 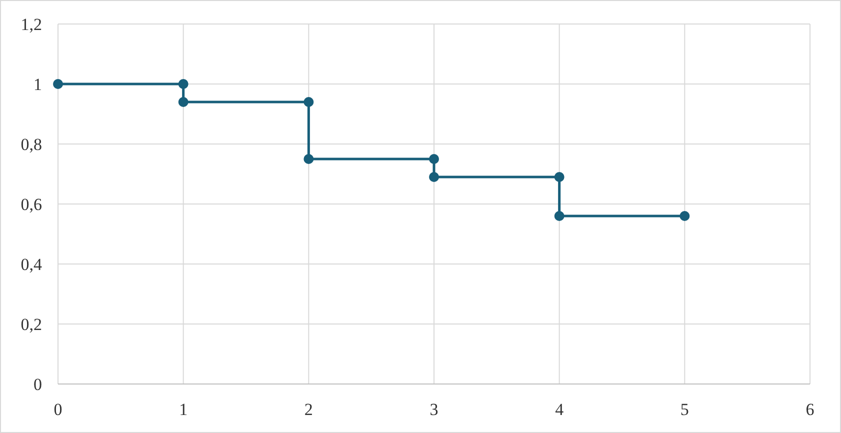 I want to click on x-tick-label: 5, so click(x=684, y=409).